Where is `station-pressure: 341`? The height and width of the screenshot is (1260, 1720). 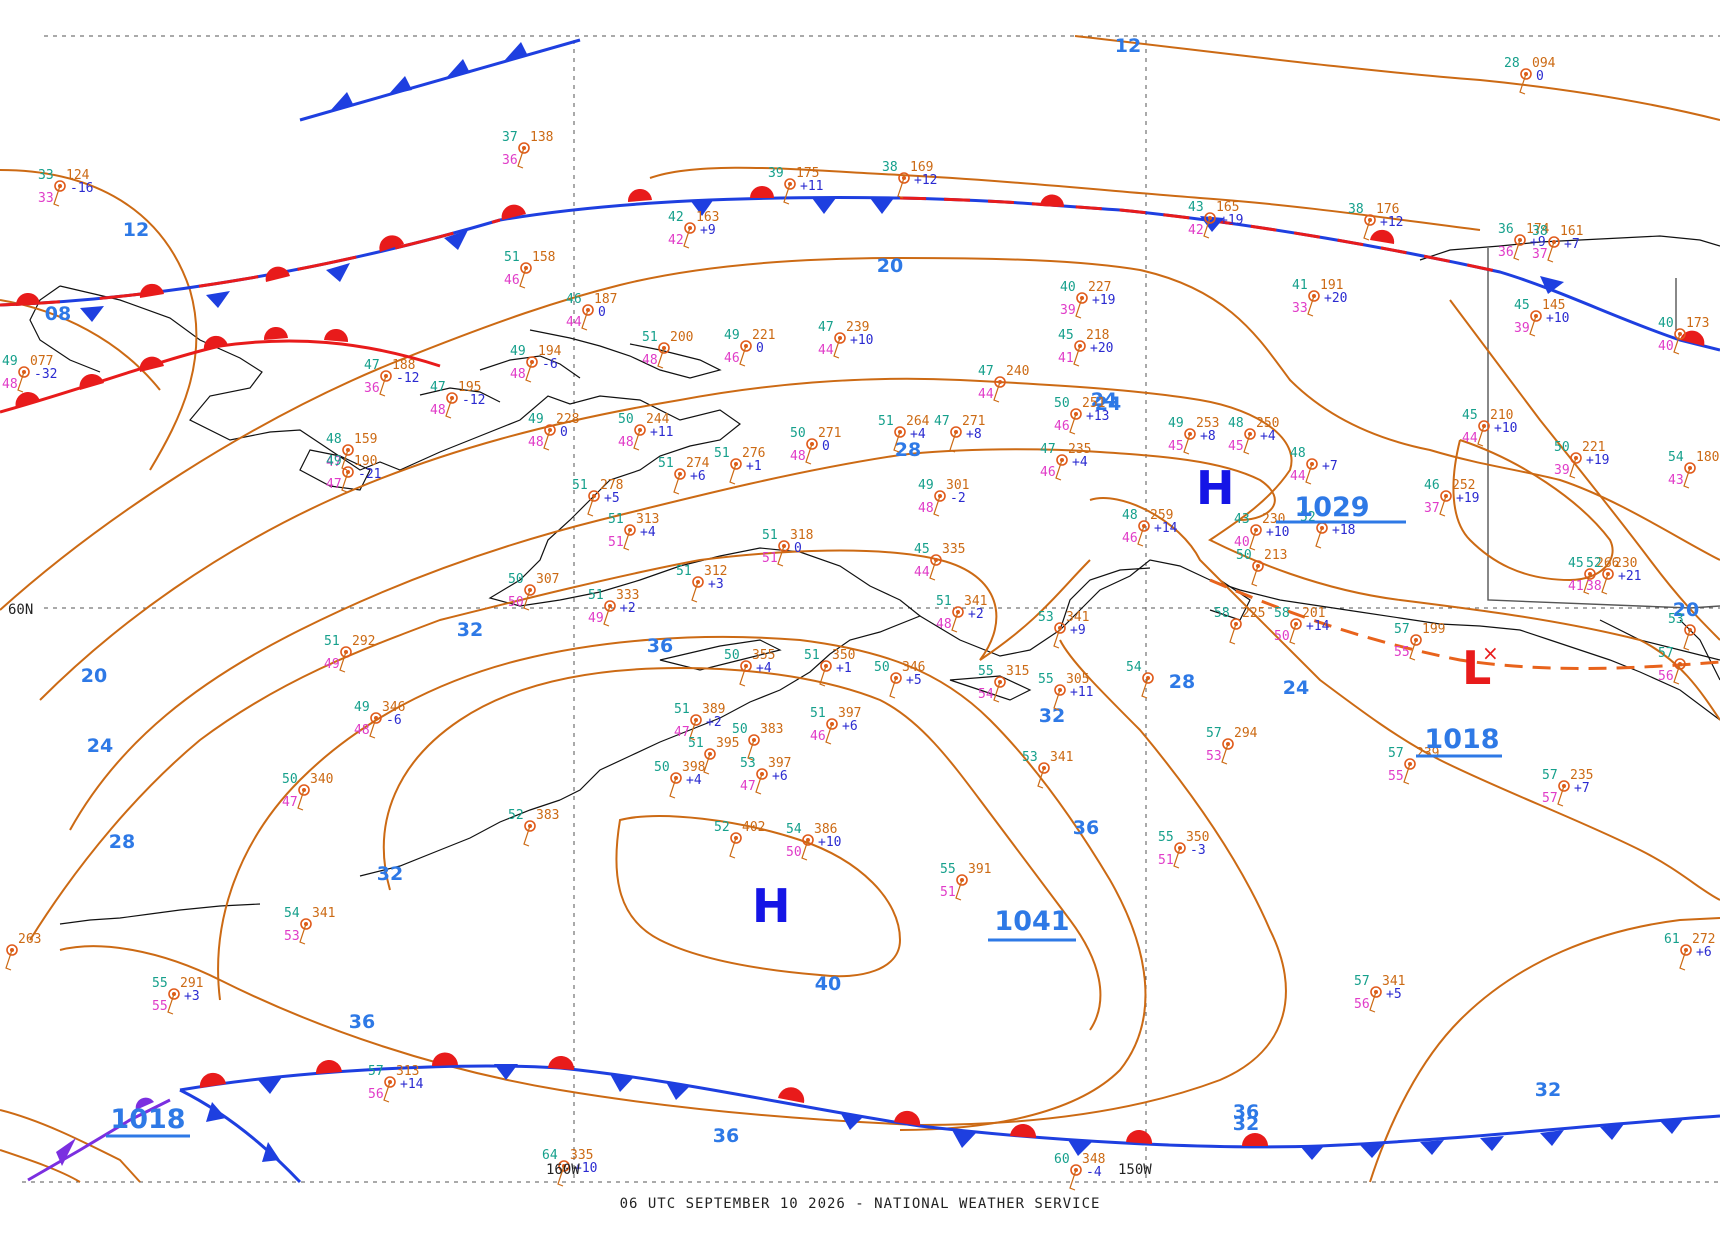
station-pressure: 341 is located at coordinates (323, 913).